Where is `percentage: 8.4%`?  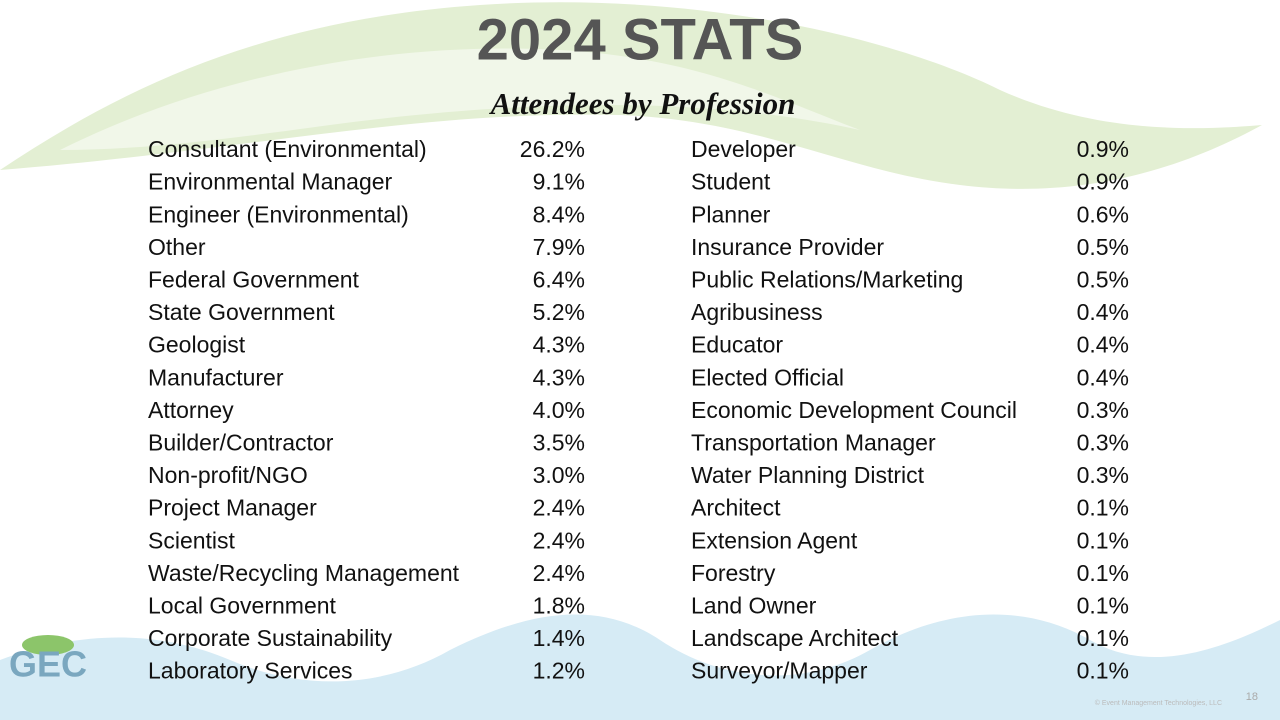
percentage: 8.4% is located at coordinates (559, 214).